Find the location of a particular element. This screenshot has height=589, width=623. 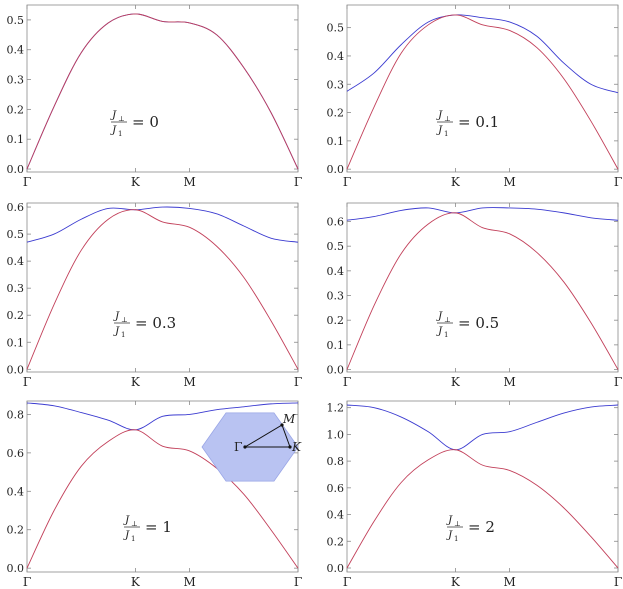

ratio-denominator: J is located at coordinates (439, 130).